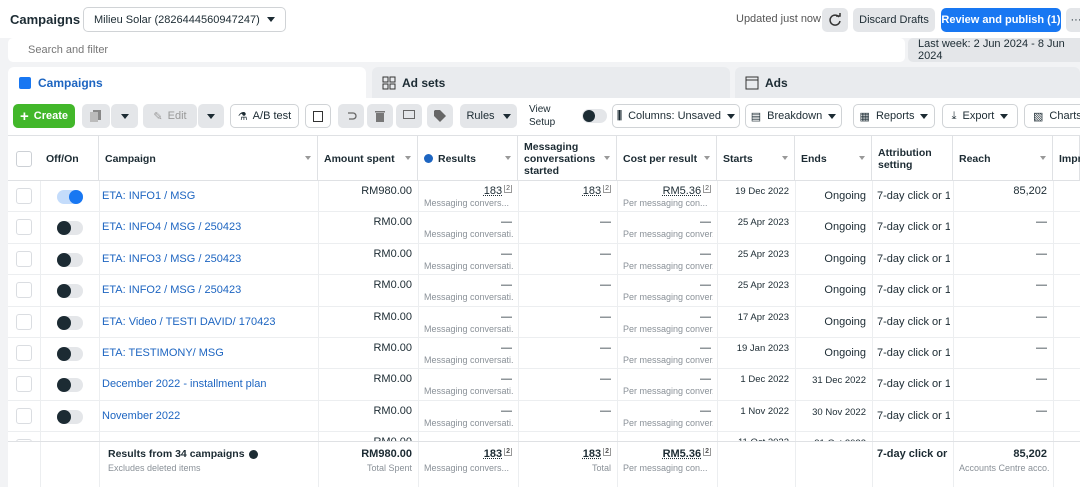 The width and height of the screenshot is (1080, 487). What do you see at coordinates (793, 116) in the screenshot?
I see `breakdown-button: ▤ Breakdown` at bounding box center [793, 116].